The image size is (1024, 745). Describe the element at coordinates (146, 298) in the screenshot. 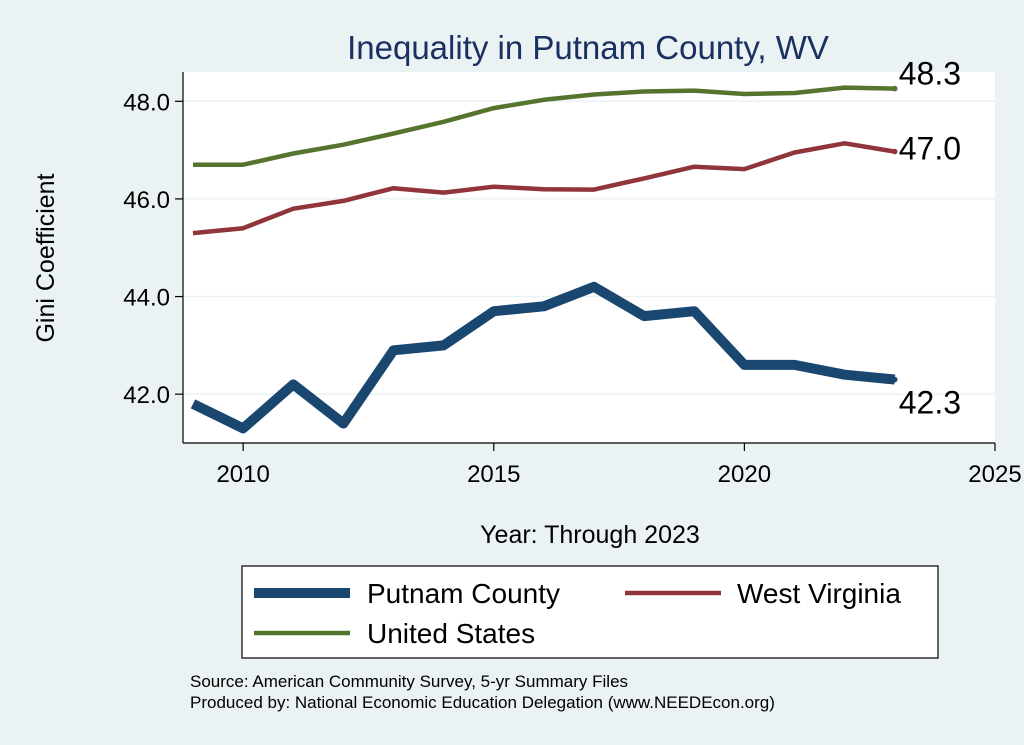

I see `y-tick-label-1: 44.0` at that location.